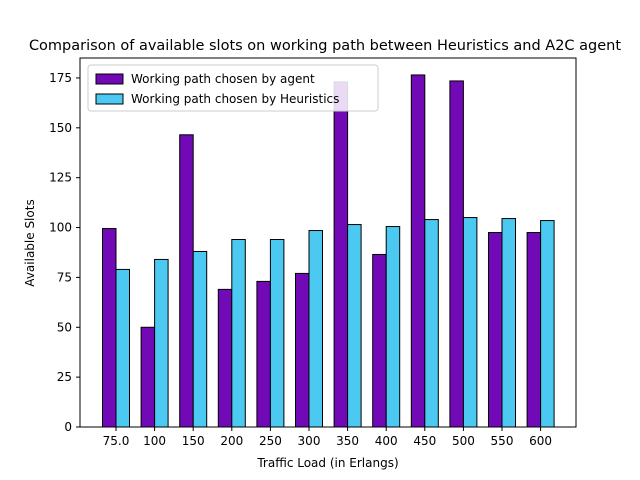  I want to click on y-tick-label: 100, so click(60, 228).